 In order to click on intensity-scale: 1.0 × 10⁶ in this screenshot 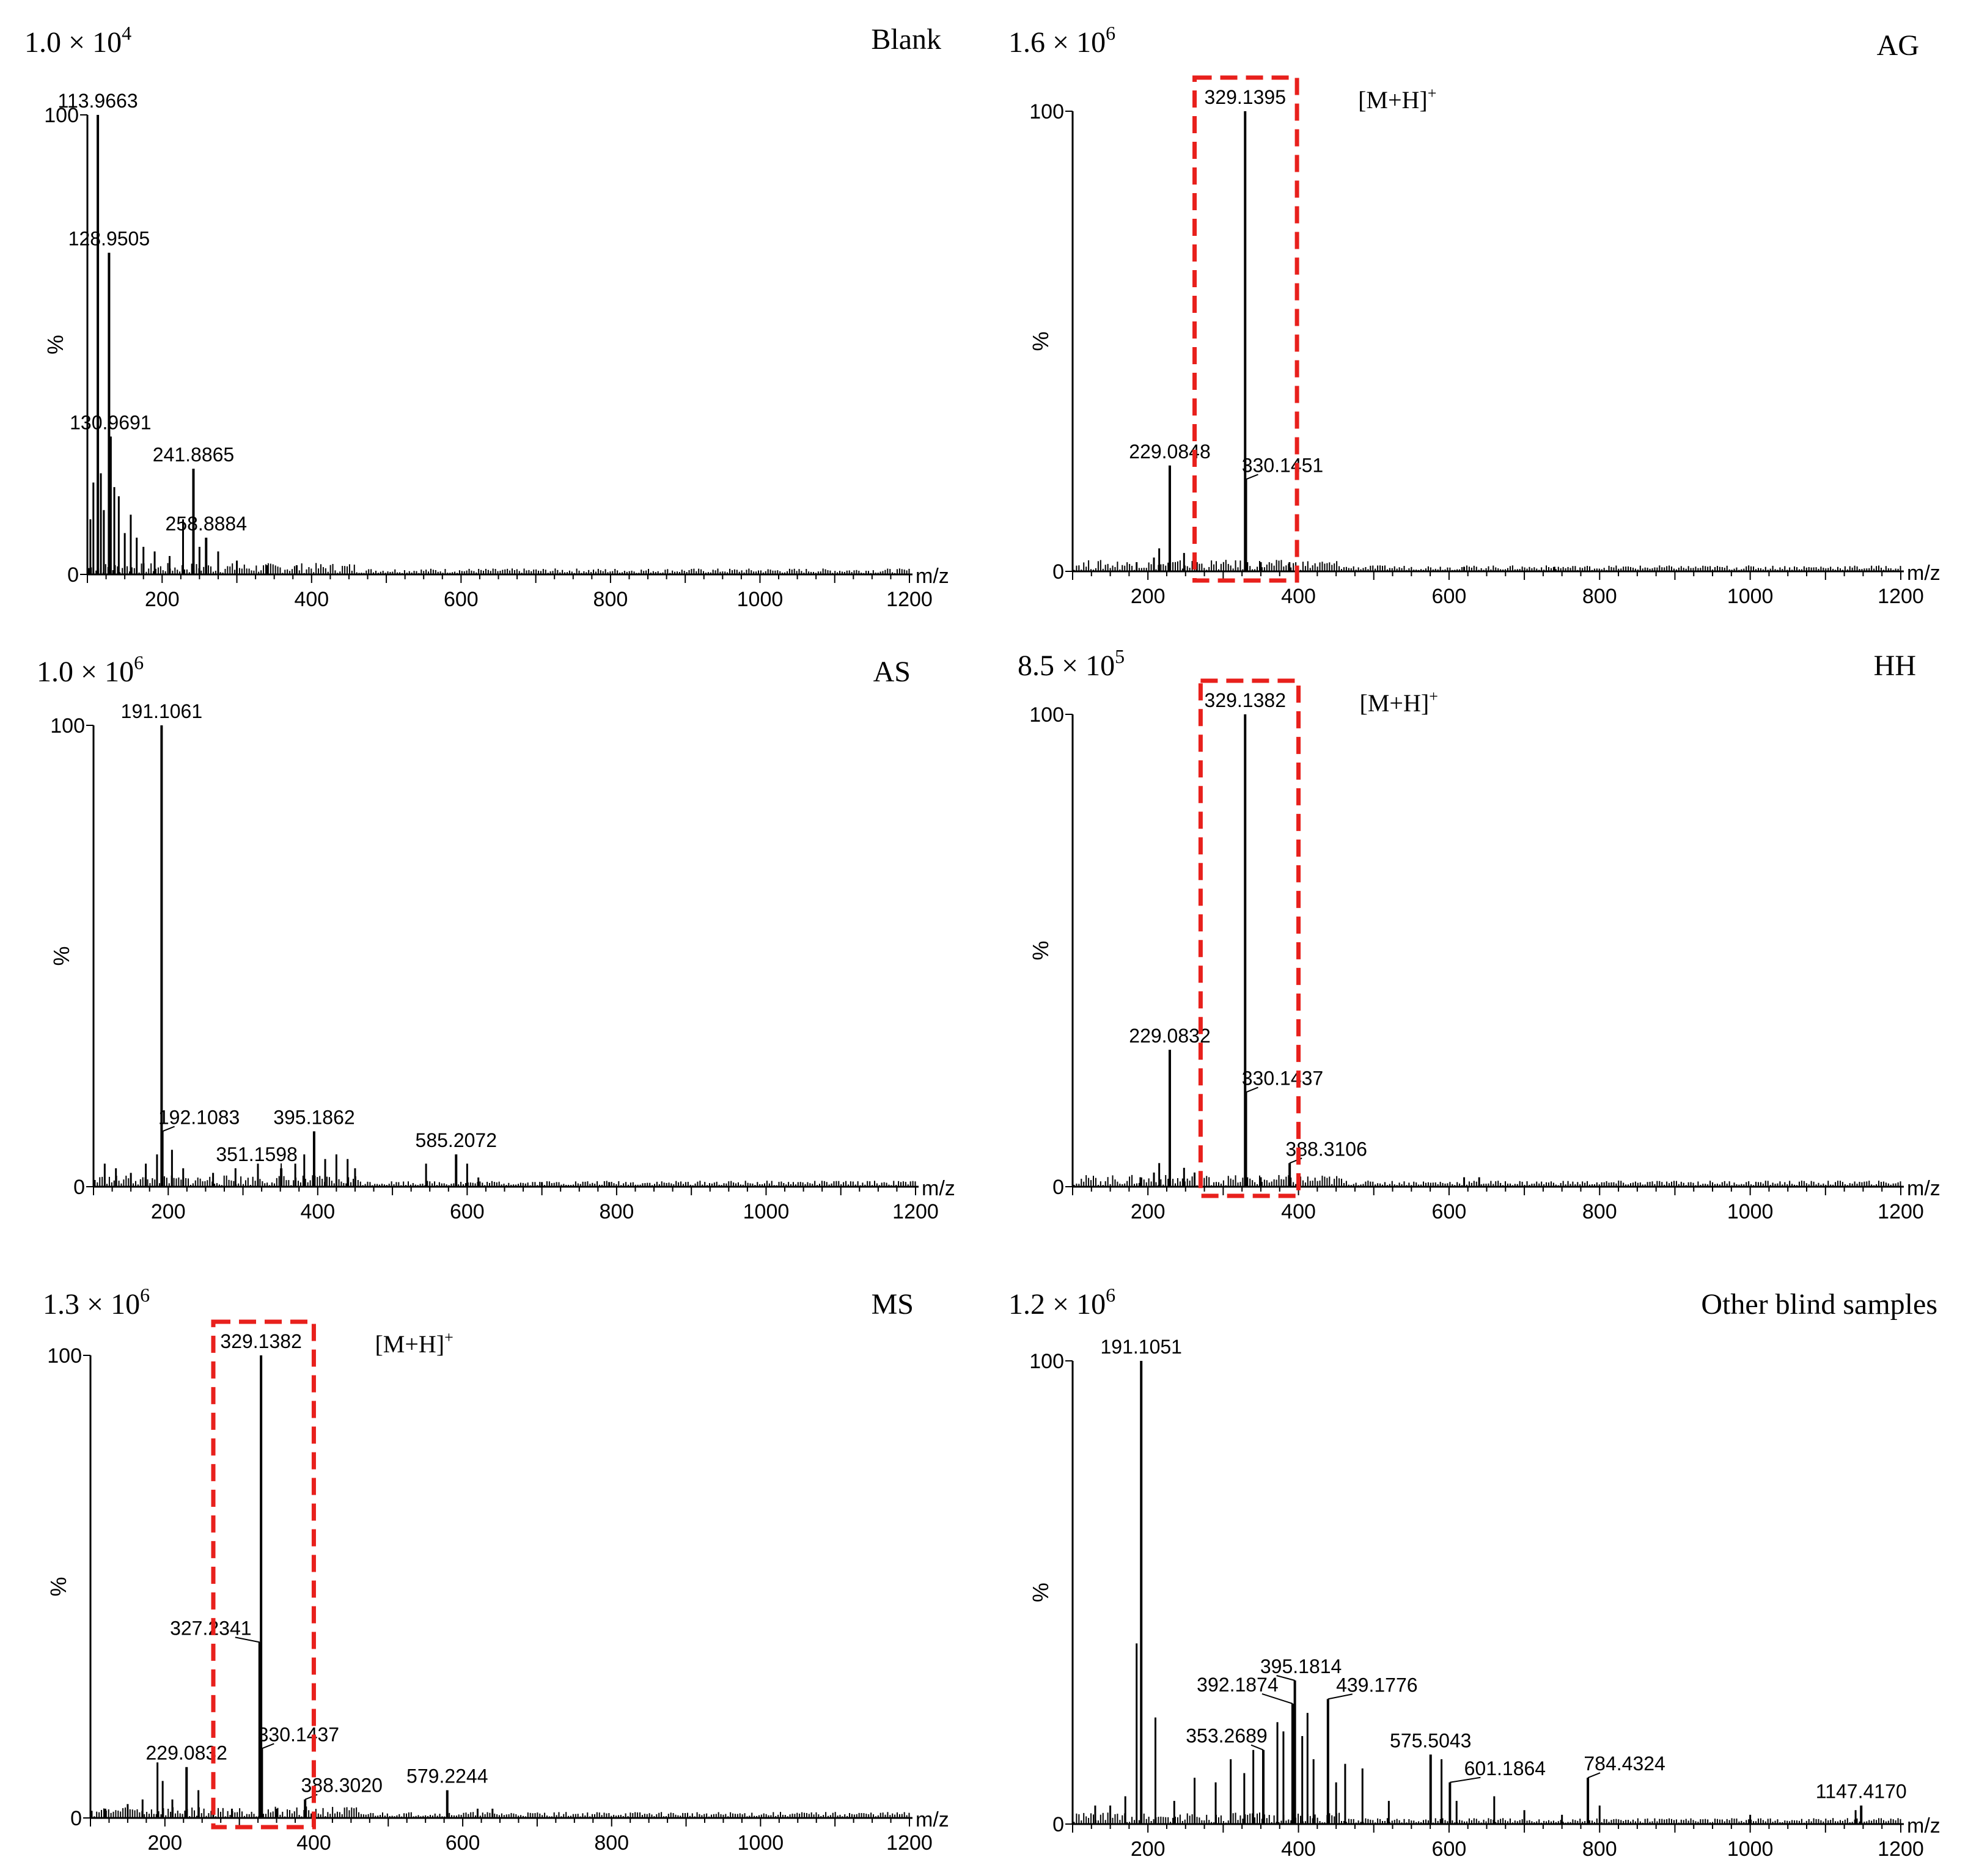, I will do `click(91, 669)`.